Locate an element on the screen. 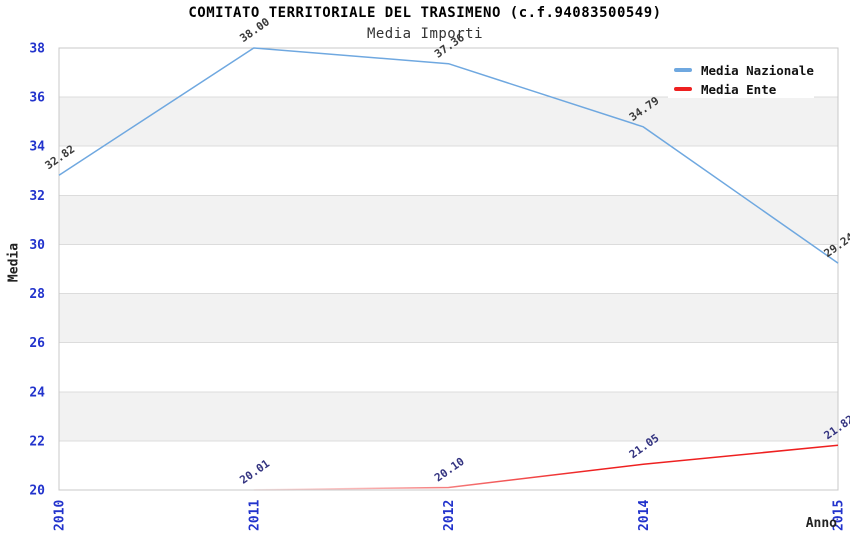  legend-line-marker-blue-icon is located at coordinates (683, 70).